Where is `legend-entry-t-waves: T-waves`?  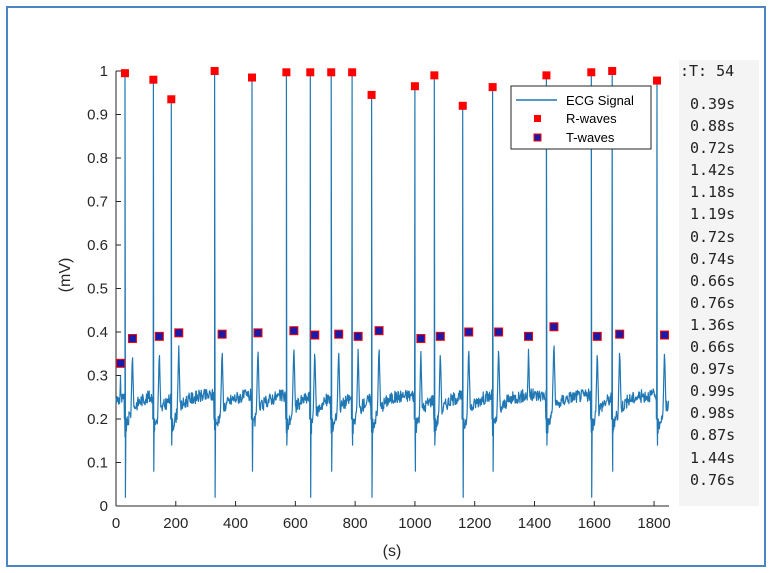
legend-entry-t-waves: T-waves is located at coordinates (590, 137).